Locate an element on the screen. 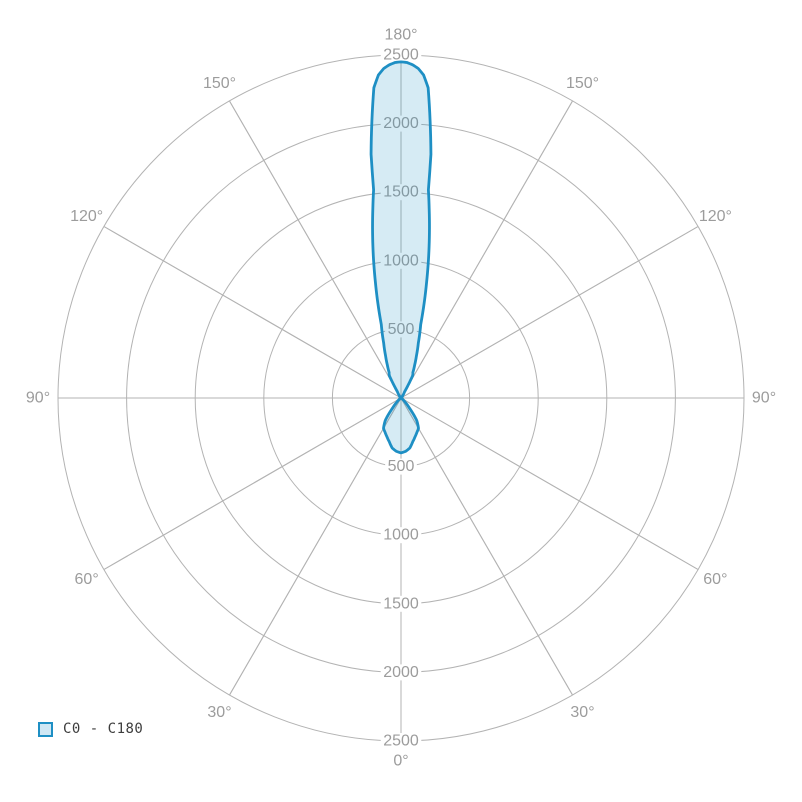  legend-label: C0 - C180 is located at coordinates (103, 729).